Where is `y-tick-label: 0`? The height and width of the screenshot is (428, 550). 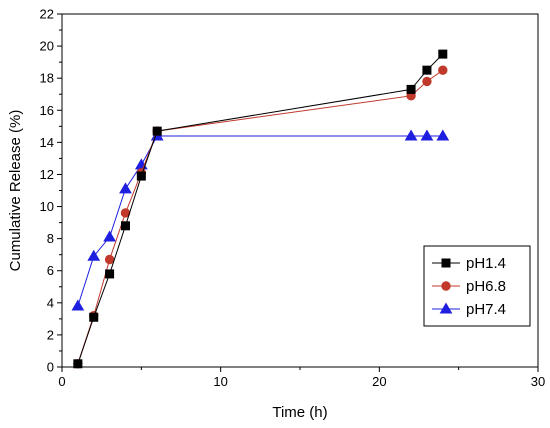 y-tick-label: 0 is located at coordinates (50, 367).